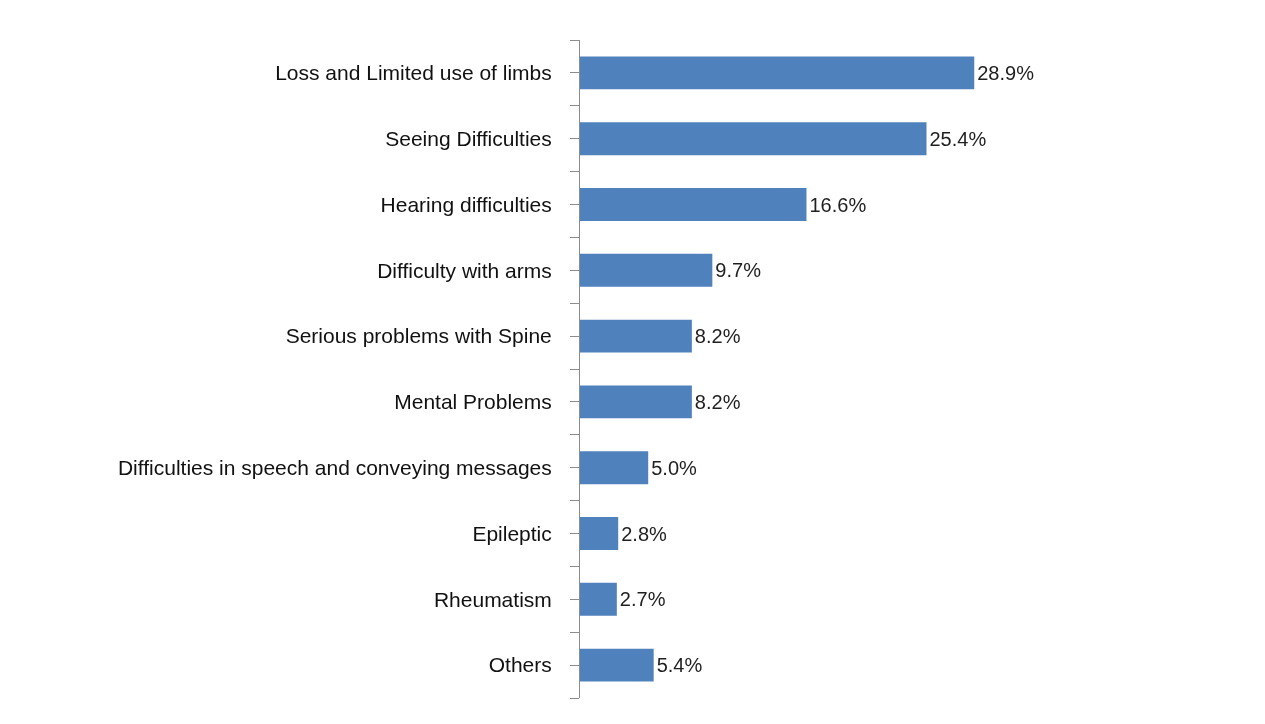 This screenshot has width=1265, height=724. Describe the element at coordinates (473, 402) in the screenshot. I see `y-tick-label: Mental Problems` at that location.